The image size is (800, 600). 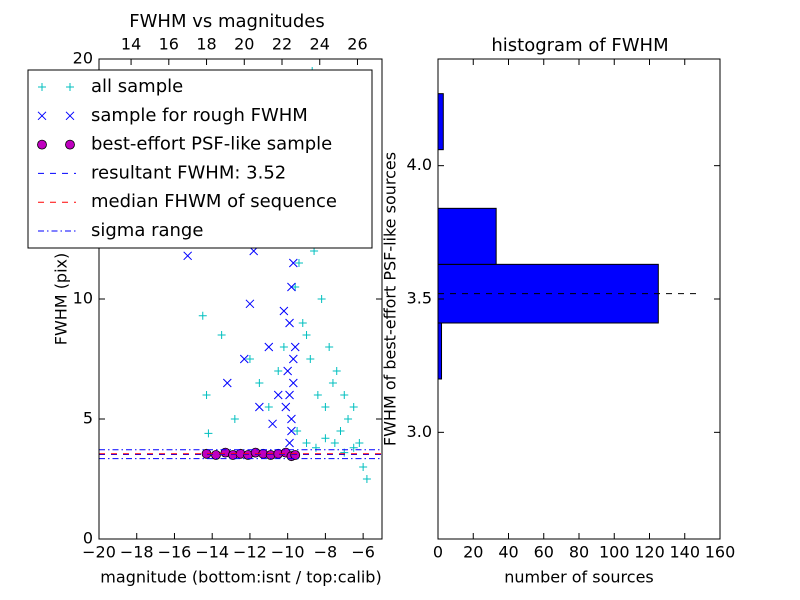 What do you see at coordinates (147, 230) in the screenshot?
I see `legend-label: sigma range` at bounding box center [147, 230].